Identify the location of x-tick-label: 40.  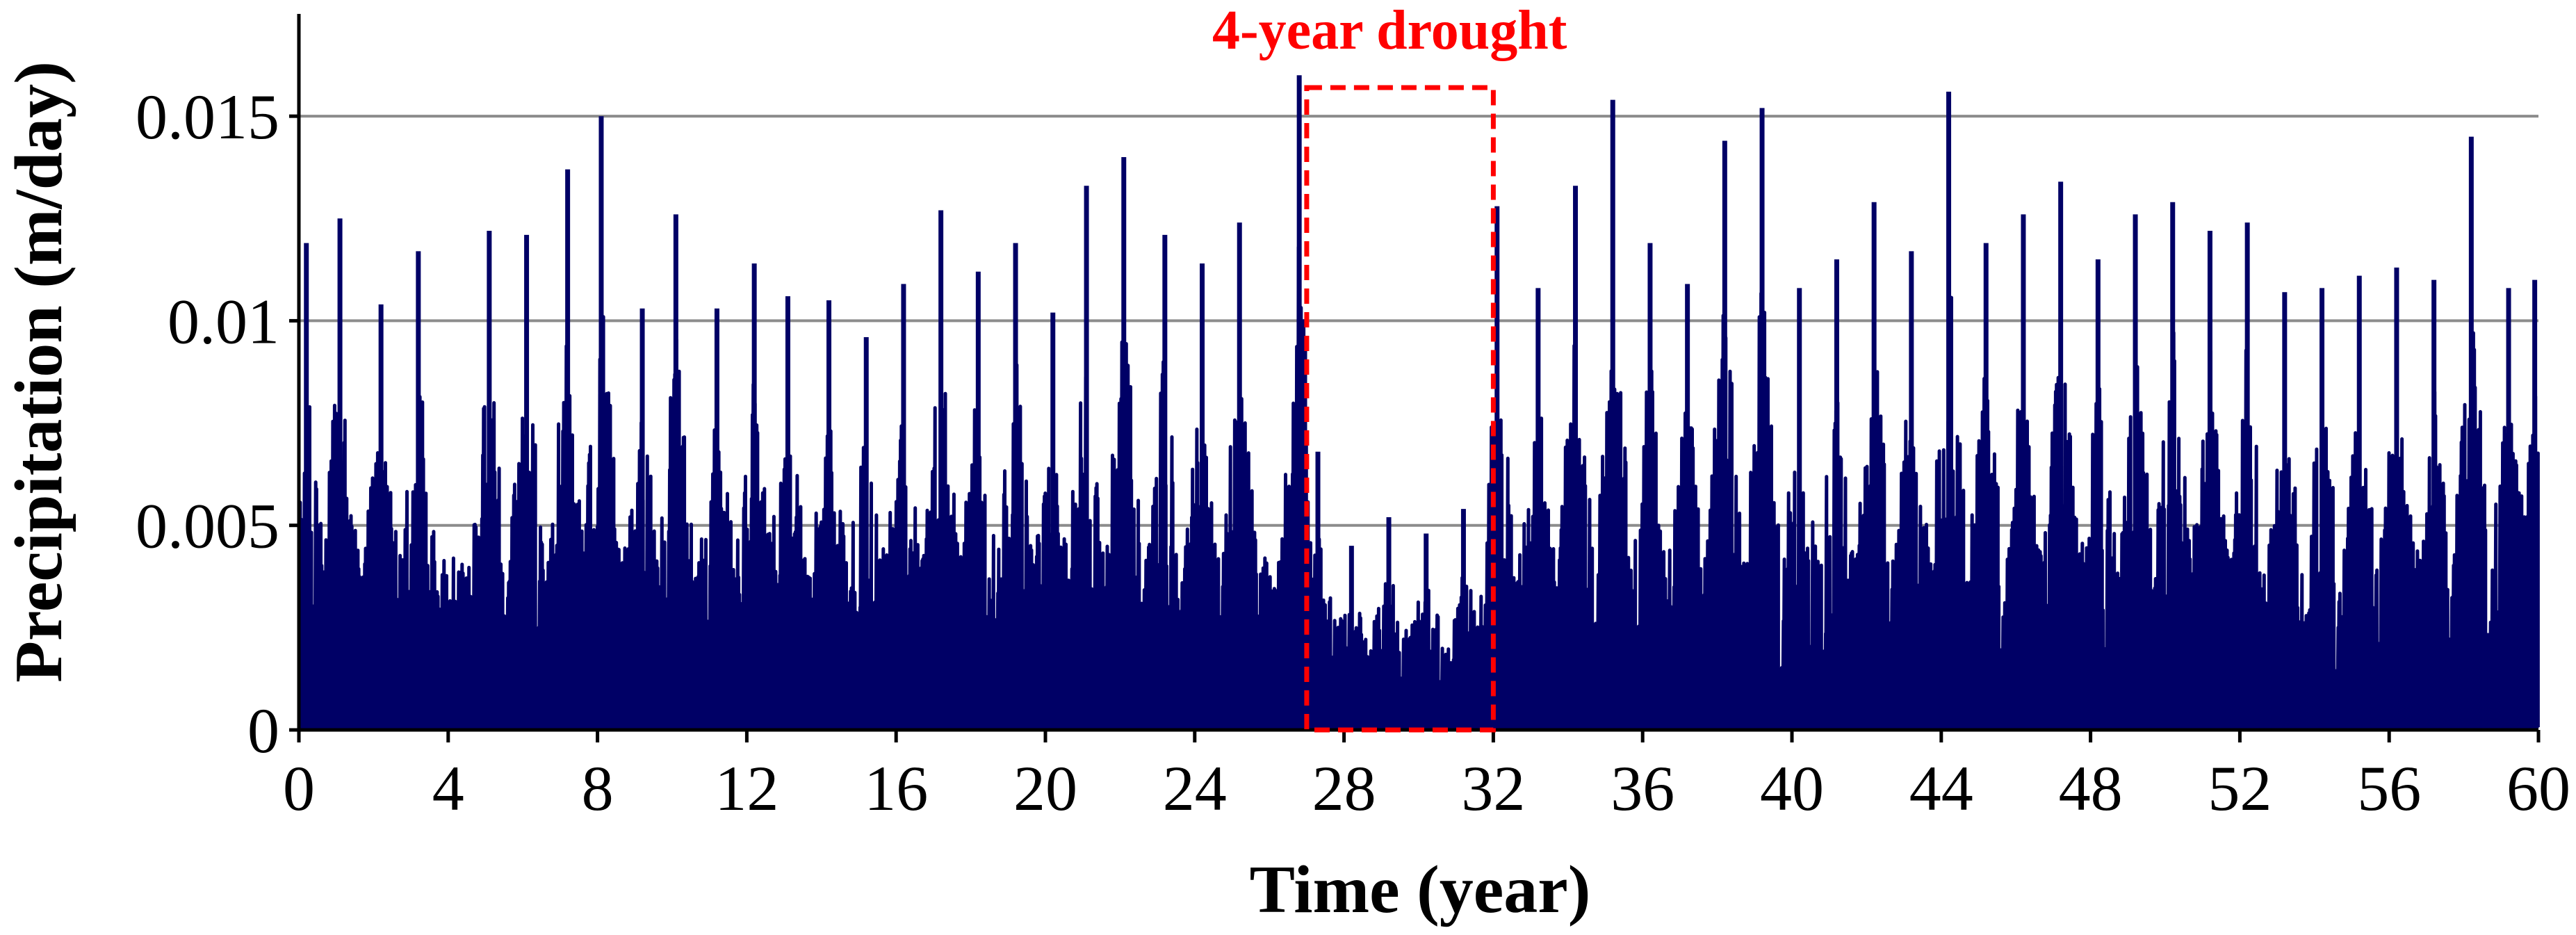
(1792, 788).